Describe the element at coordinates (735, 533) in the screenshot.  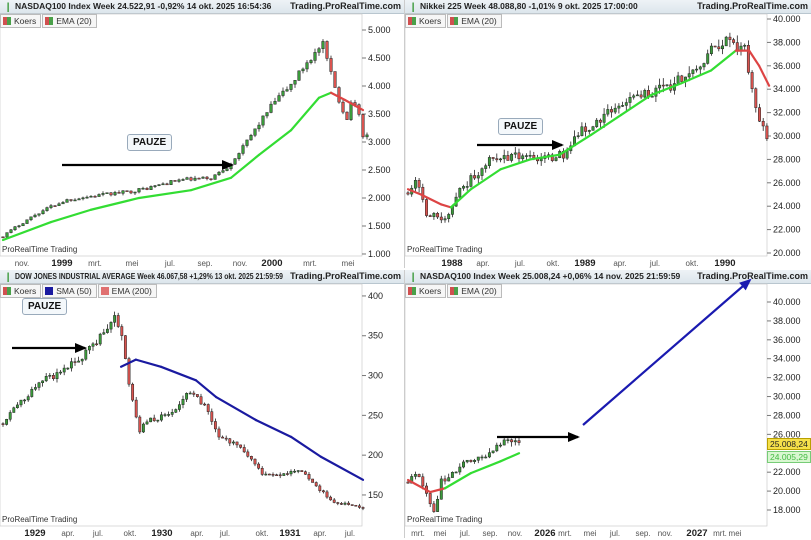
I see `x-tick-label: mei` at that location.